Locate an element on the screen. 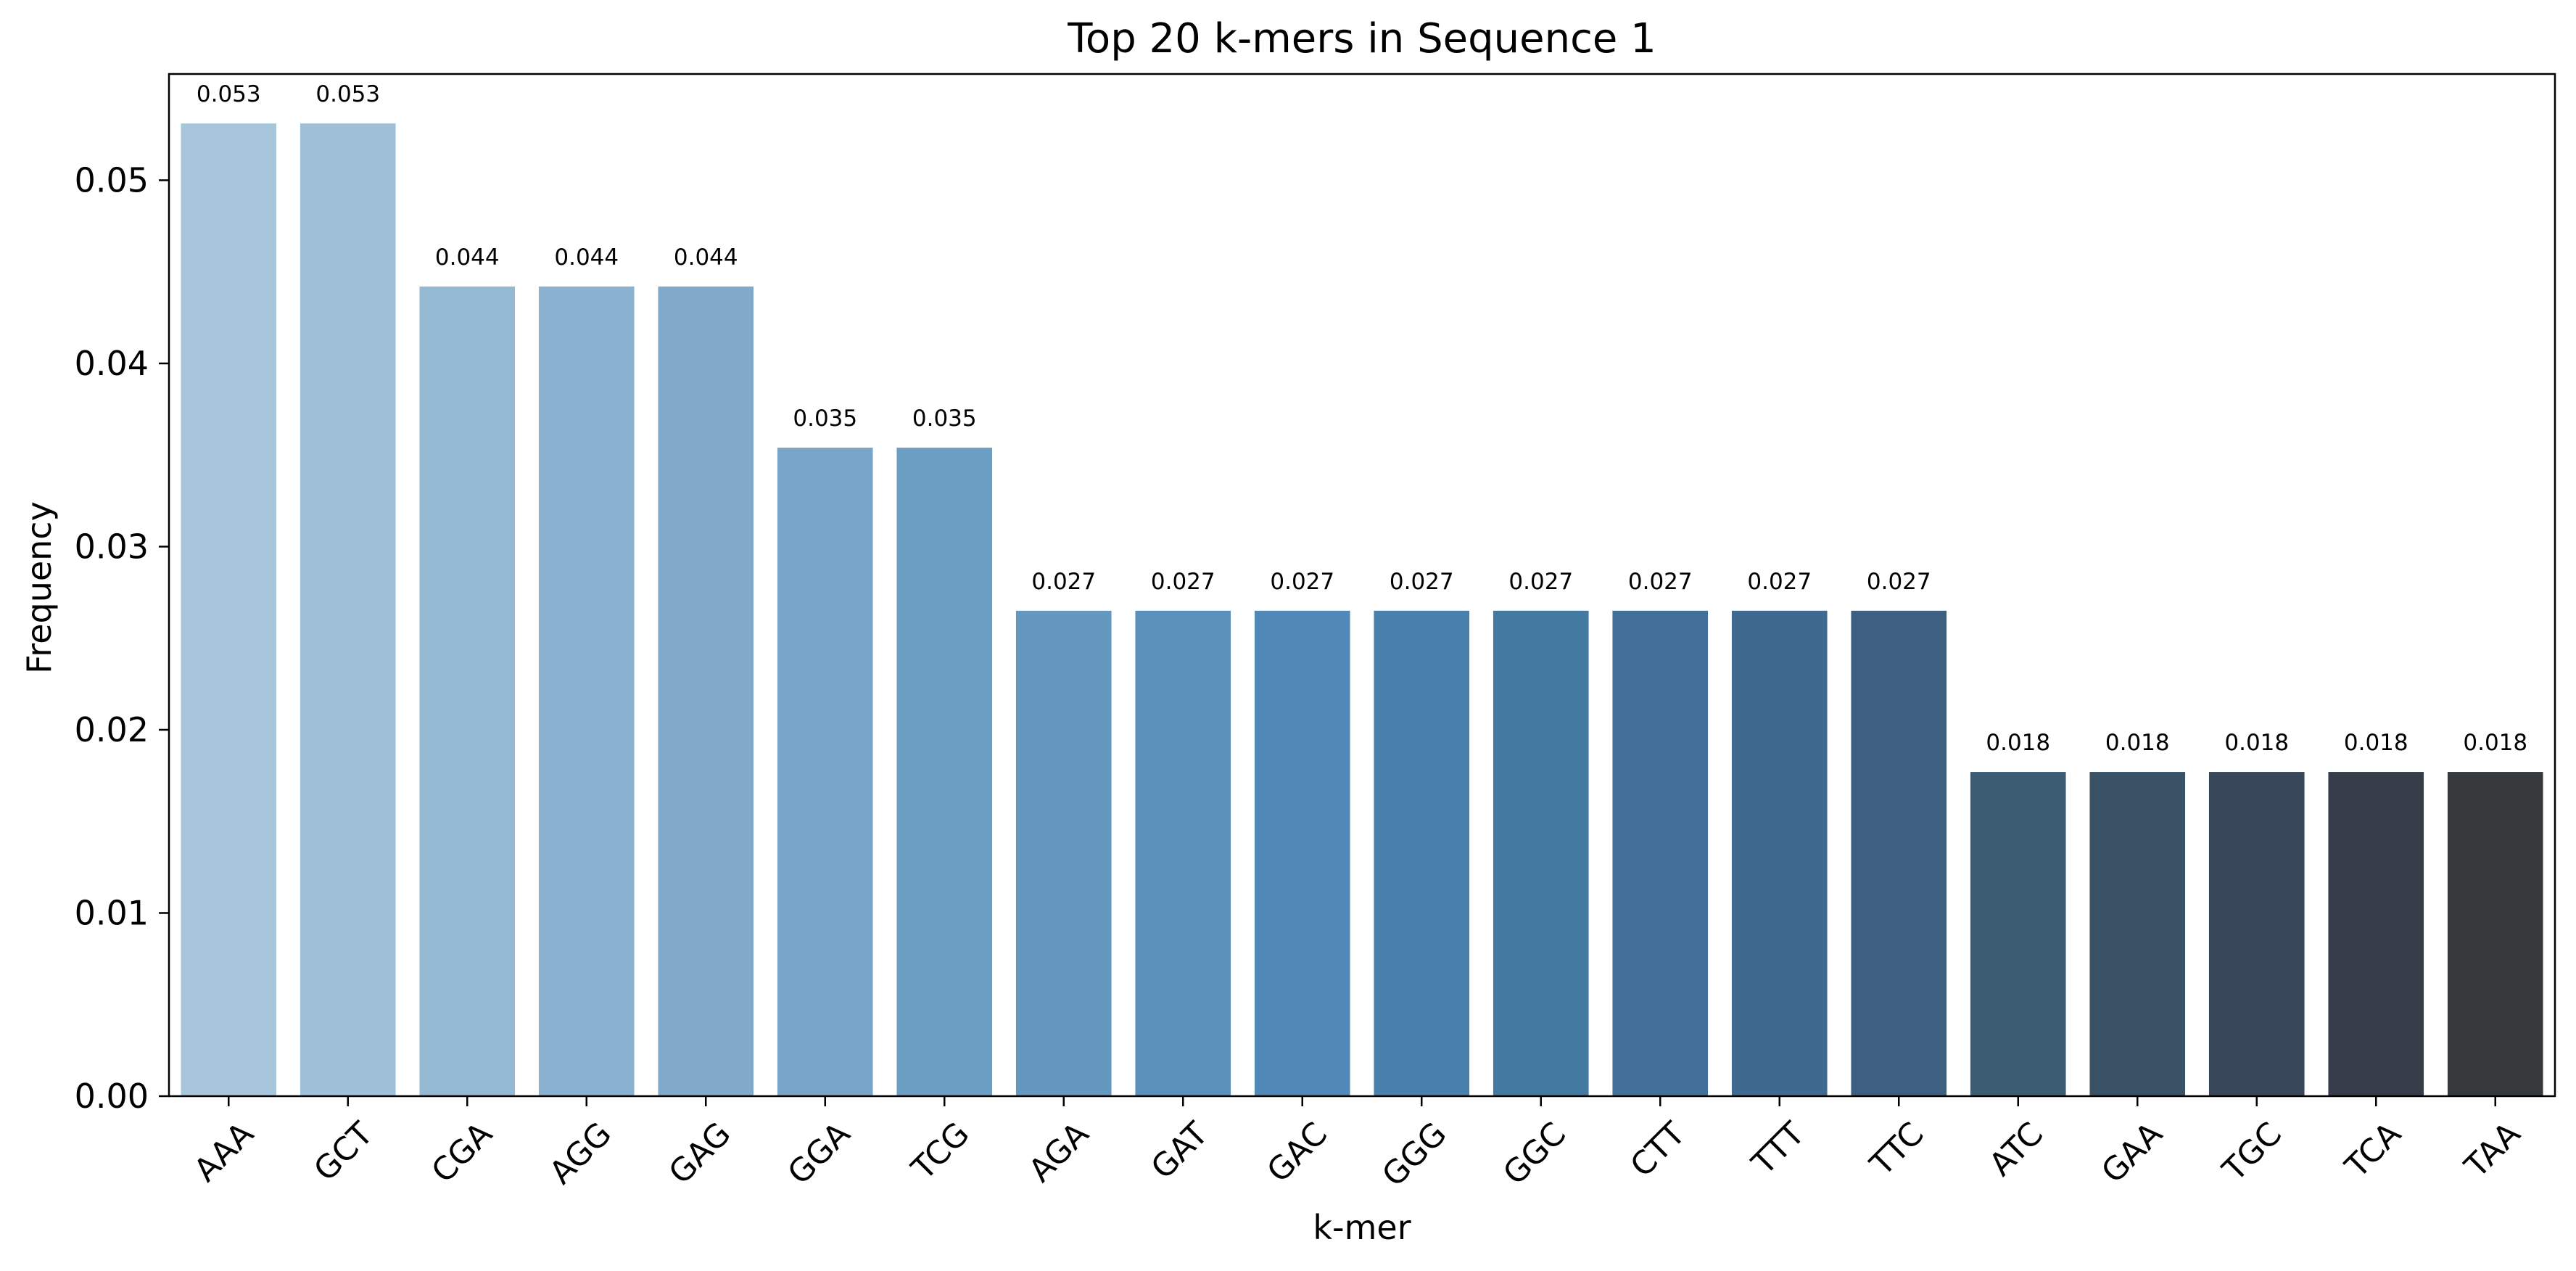 The width and height of the screenshot is (2576, 1271). y-tick-label: 0.02 is located at coordinates (112, 729).